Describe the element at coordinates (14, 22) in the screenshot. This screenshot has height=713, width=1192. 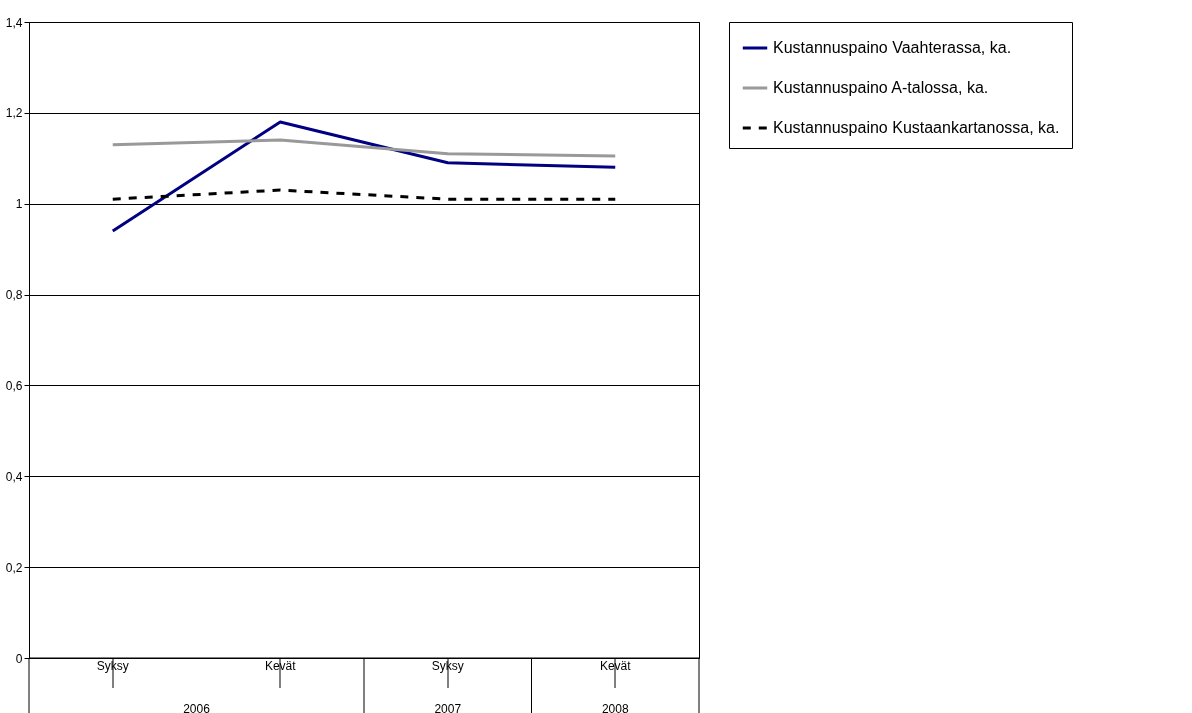
I see `y-tick-label: 1,4` at that location.